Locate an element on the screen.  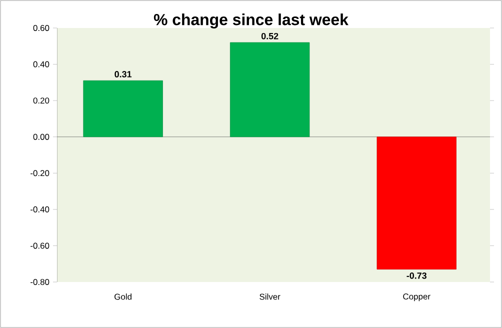
data-label: 0.52 is located at coordinates (269, 36).